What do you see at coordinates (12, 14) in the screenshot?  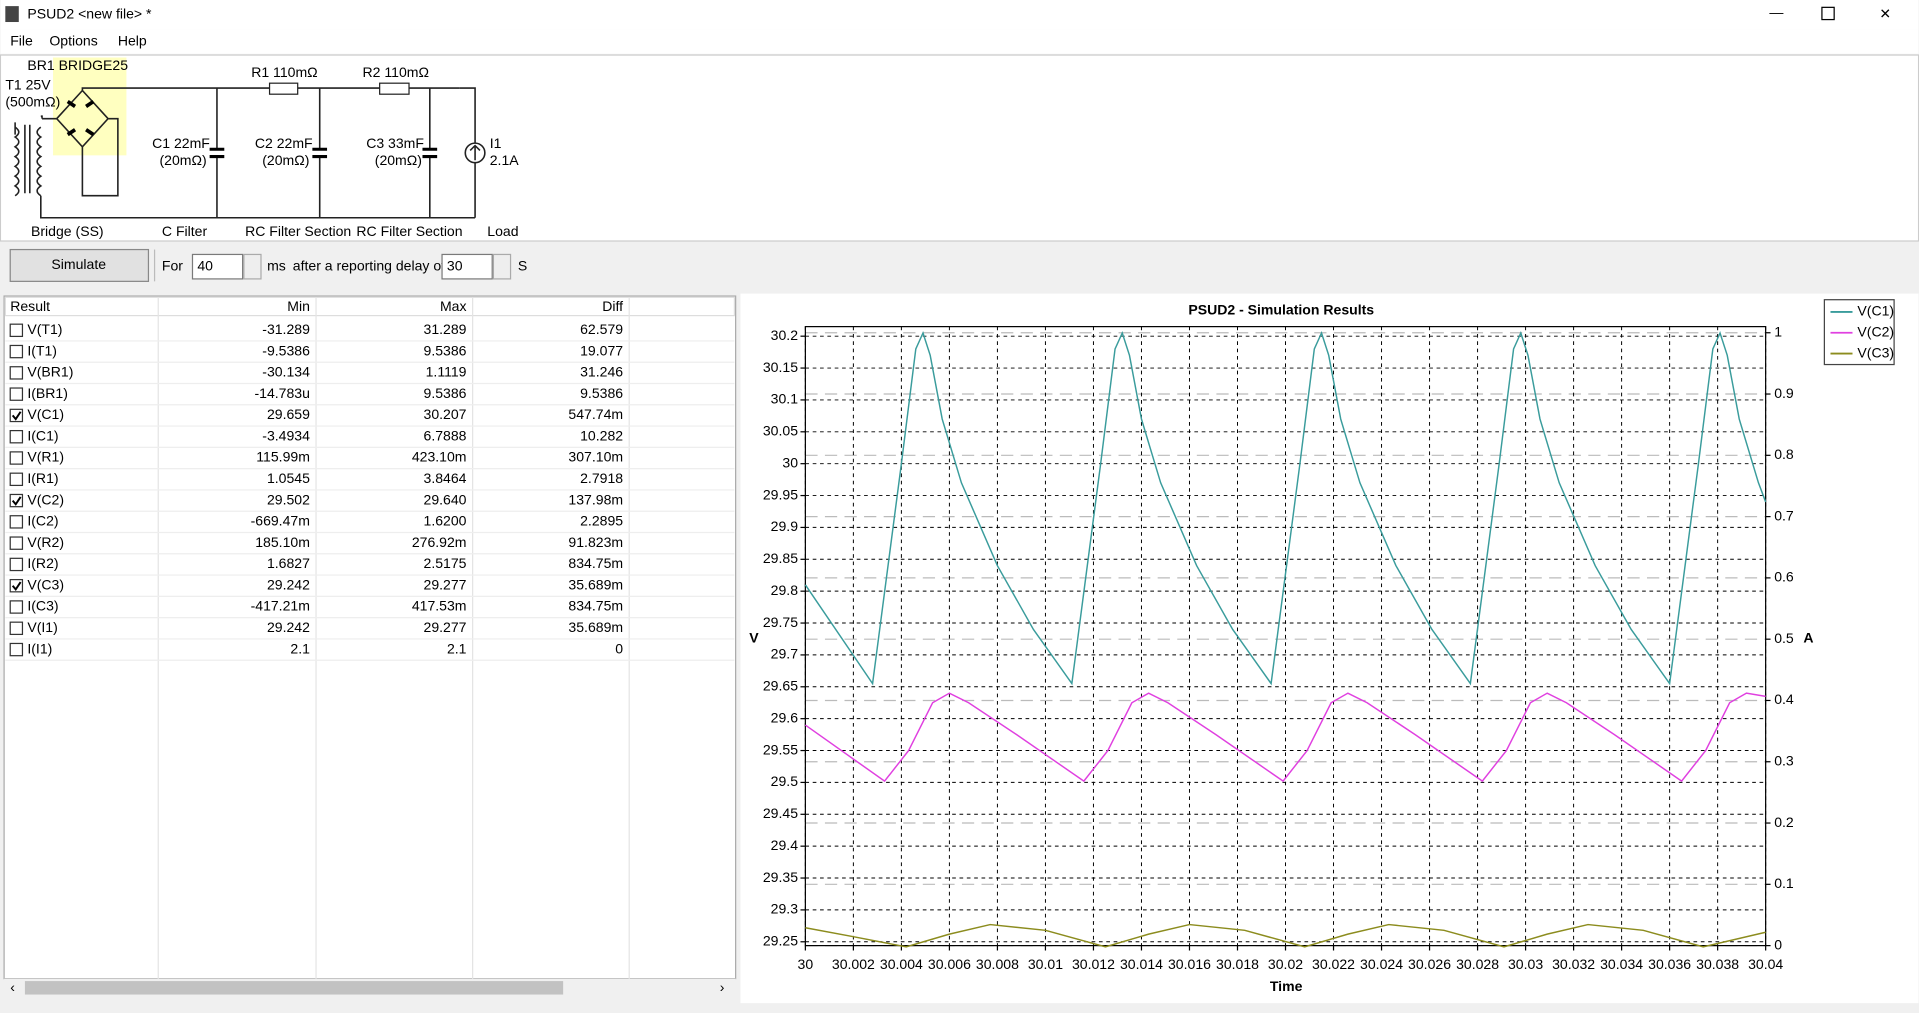 I see `app-icon` at bounding box center [12, 14].